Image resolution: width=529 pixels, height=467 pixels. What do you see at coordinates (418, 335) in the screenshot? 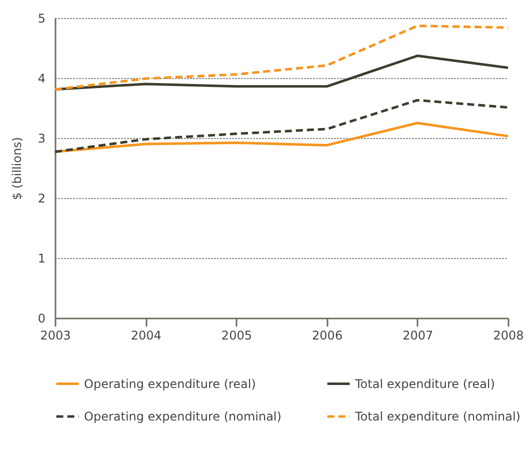
I see `x-tick-label: 2007` at bounding box center [418, 335].